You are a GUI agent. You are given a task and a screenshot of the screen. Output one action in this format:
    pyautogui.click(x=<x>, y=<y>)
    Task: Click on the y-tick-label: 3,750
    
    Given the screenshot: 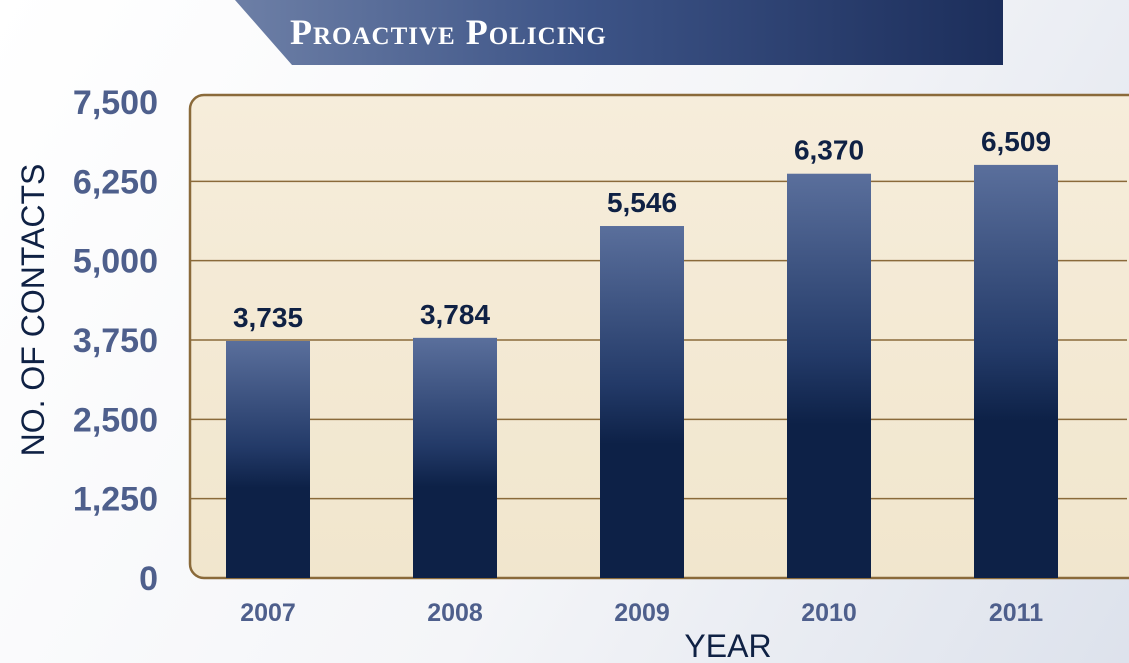 What is the action you would take?
    pyautogui.click(x=115, y=341)
    